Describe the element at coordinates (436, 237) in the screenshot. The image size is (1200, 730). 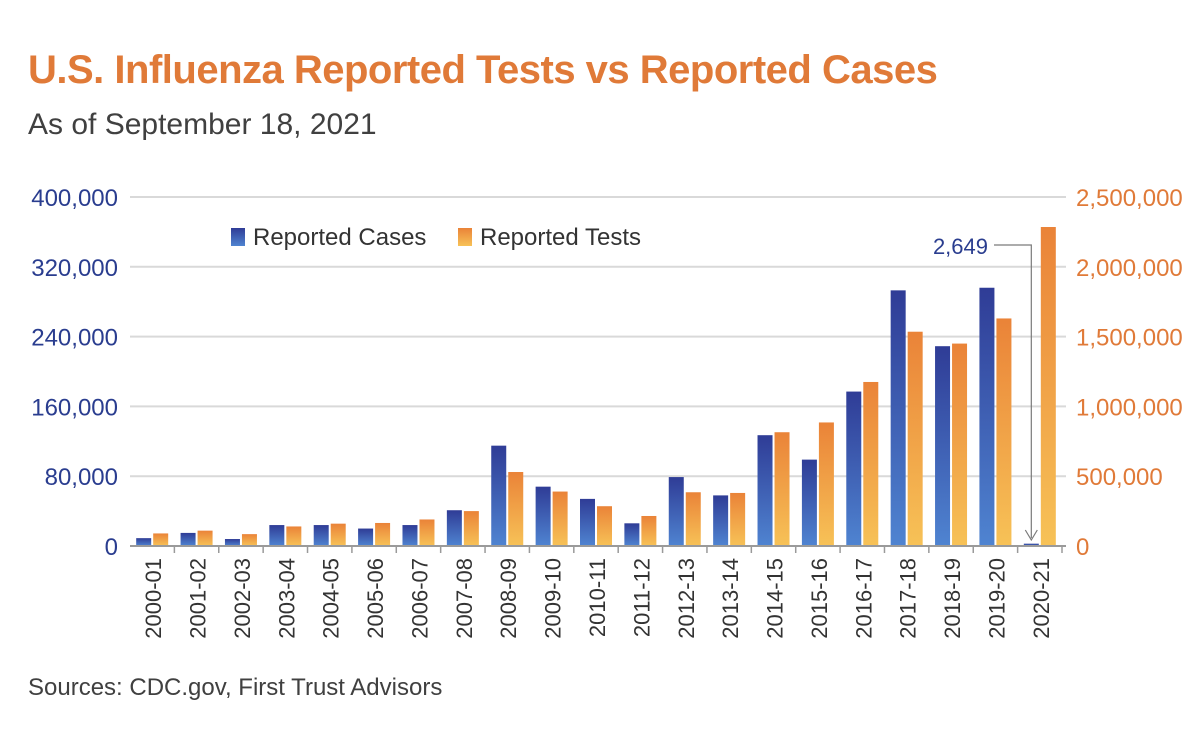
I see `legend: Reported Cases Reported Tests` at that location.